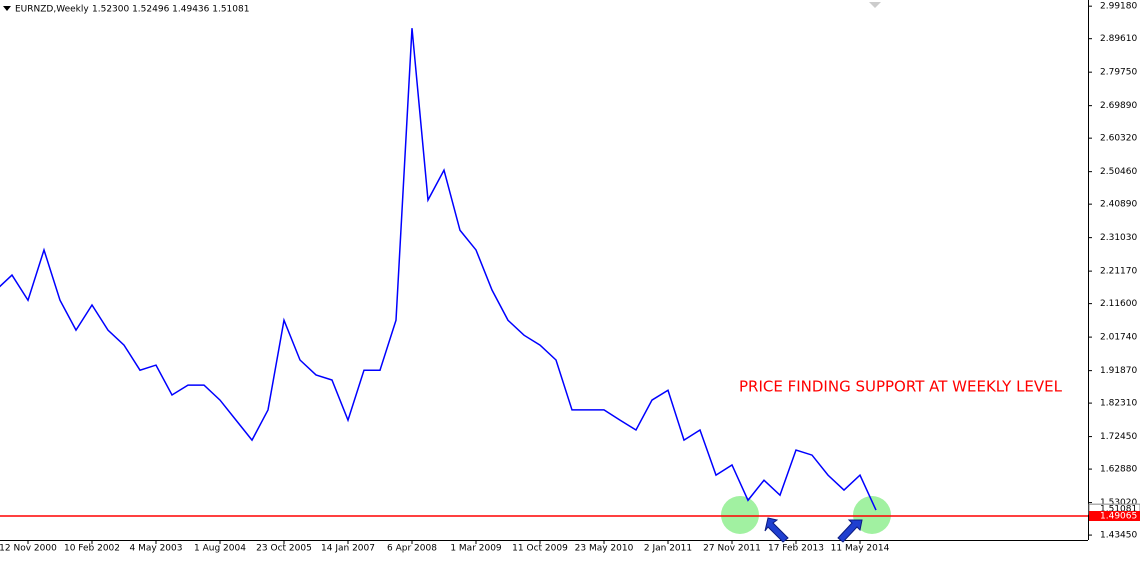 The width and height of the screenshot is (1140, 564). What do you see at coordinates (92, 549) in the screenshot?
I see `x-tick-label: 10 Feb 2002` at bounding box center [92, 549].